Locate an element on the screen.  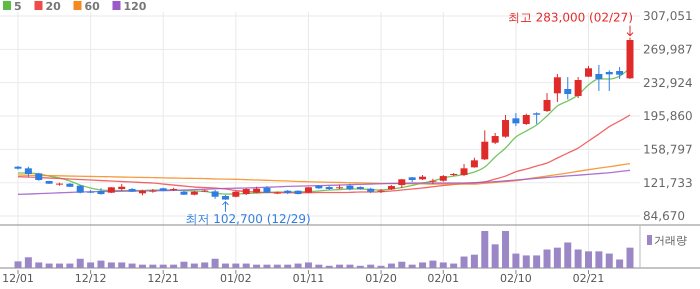
legend-label: 거래량 is located at coordinates (670, 240).